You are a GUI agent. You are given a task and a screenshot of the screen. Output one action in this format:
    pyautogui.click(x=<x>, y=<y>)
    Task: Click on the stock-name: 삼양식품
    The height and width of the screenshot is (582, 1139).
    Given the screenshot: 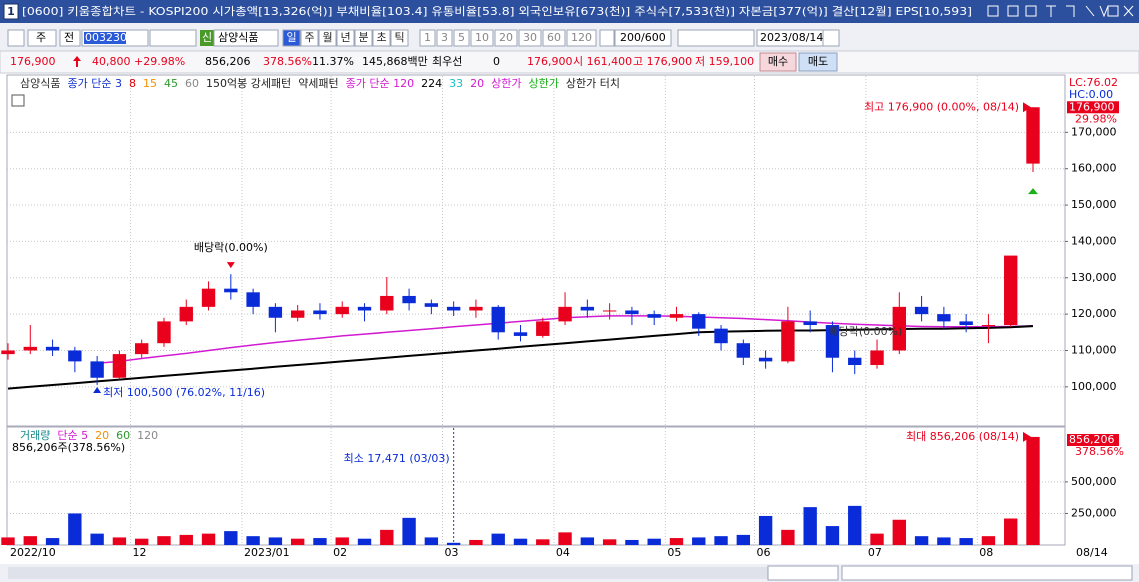 What is the action you would take?
    pyautogui.click(x=238, y=37)
    